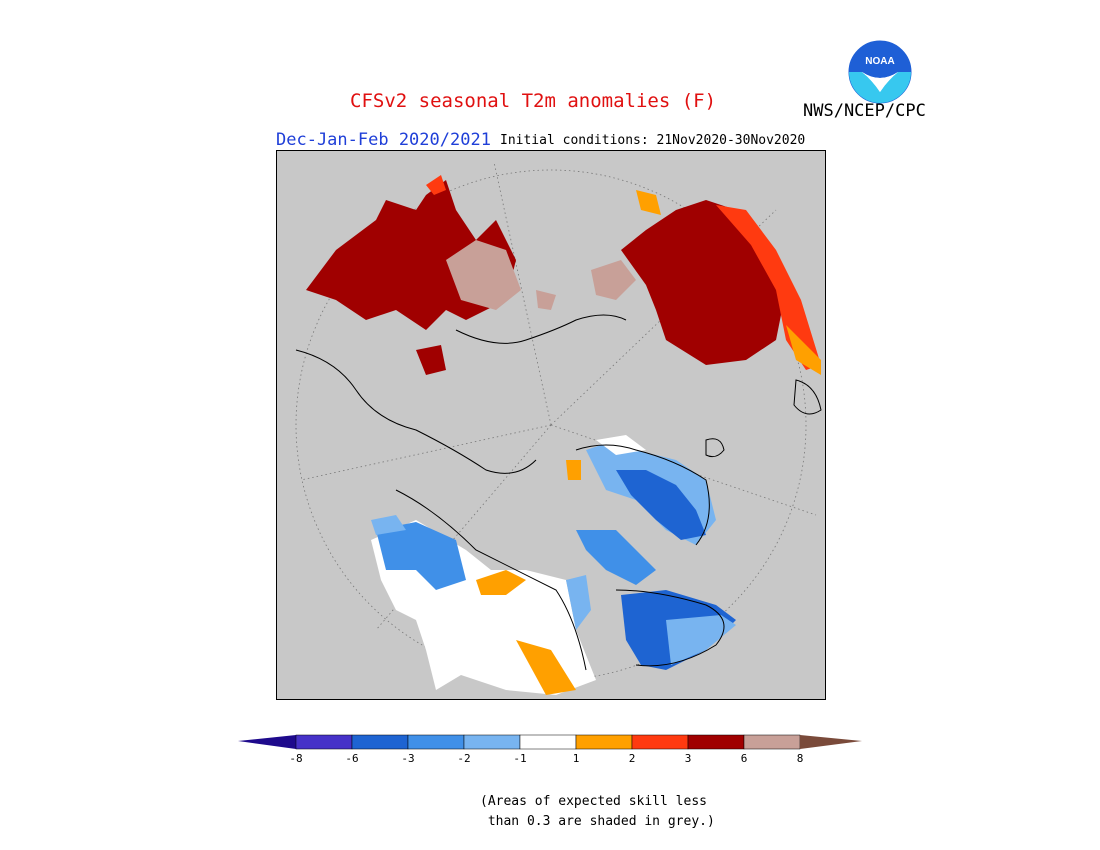 This screenshot has height=850, width=1100. I want to click on eurasia-warm-region, so click(563, 275).